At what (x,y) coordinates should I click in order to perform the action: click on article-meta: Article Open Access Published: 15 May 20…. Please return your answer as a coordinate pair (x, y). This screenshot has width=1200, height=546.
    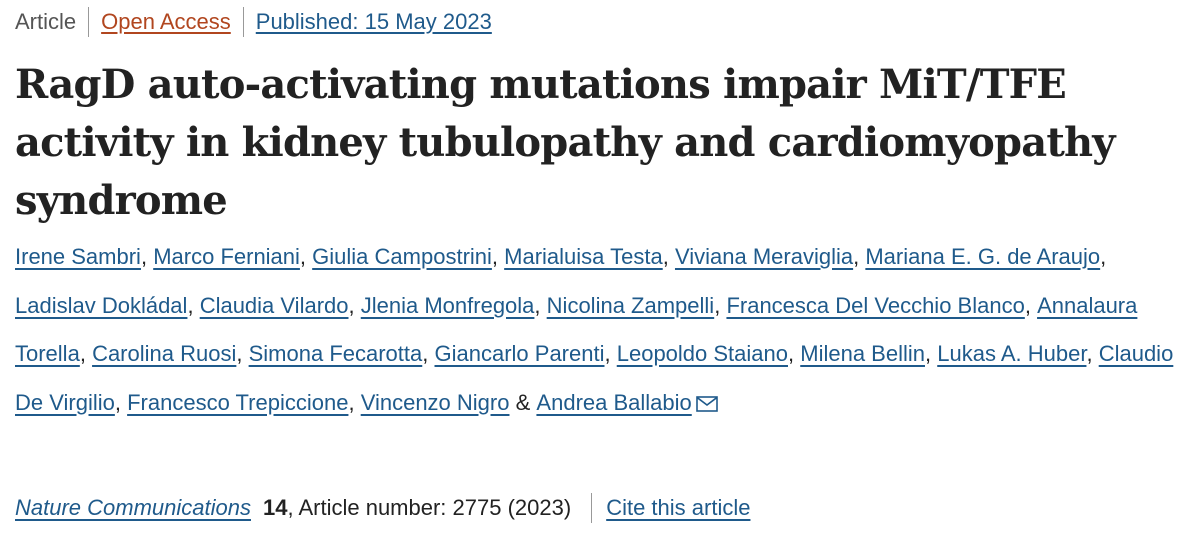
    Looking at the image, I should click on (253, 22).